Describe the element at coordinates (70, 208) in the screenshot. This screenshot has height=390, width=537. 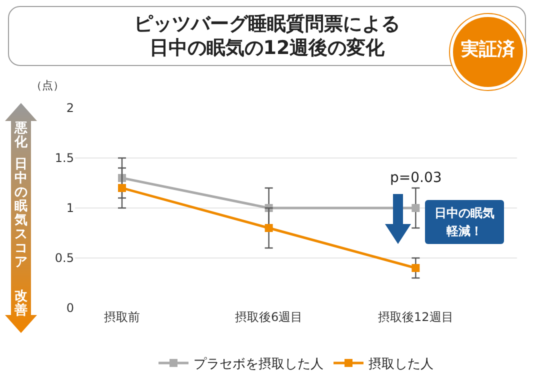
I see `y-tick-label: 1` at that location.